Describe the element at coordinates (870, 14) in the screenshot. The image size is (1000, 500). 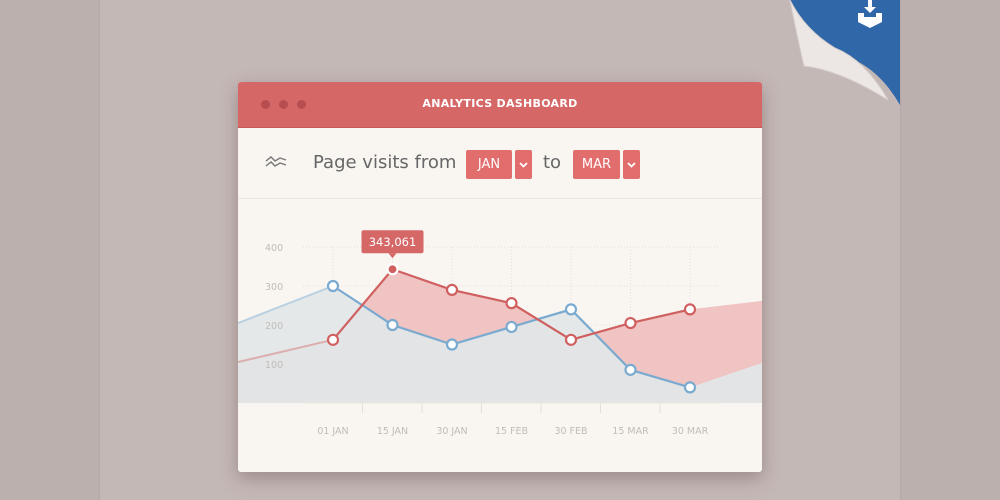
I see `download-icon` at that location.